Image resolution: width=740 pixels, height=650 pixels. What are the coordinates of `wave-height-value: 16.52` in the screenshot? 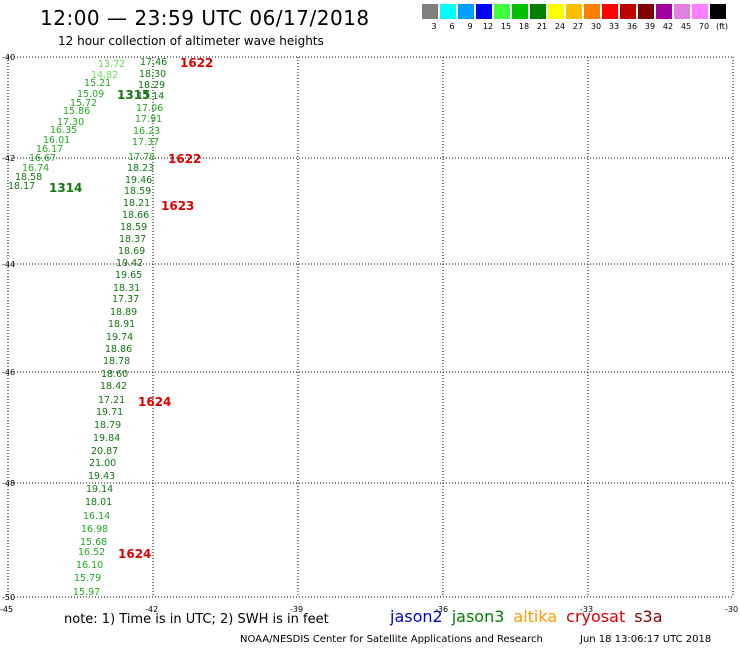 It's located at (91, 552).